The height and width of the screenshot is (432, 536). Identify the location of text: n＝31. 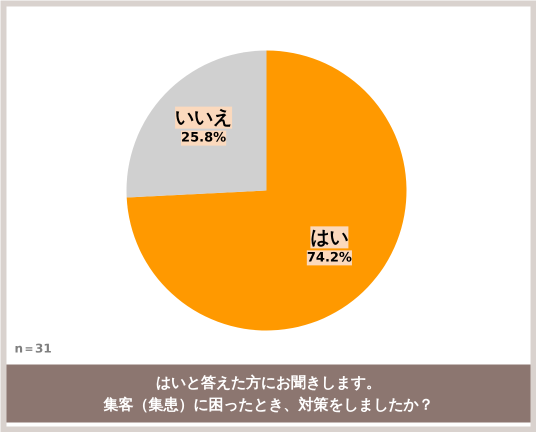
(33, 349).